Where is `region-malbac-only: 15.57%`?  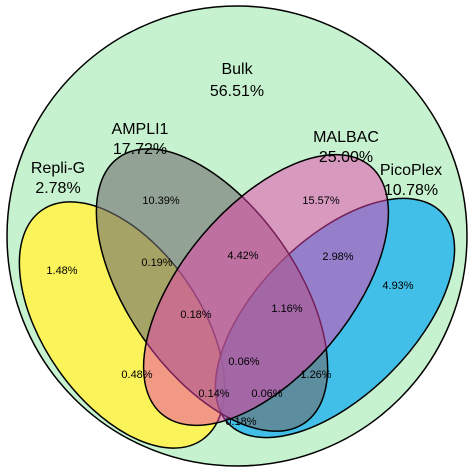 region-malbac-only: 15.57% is located at coordinates (321, 201).